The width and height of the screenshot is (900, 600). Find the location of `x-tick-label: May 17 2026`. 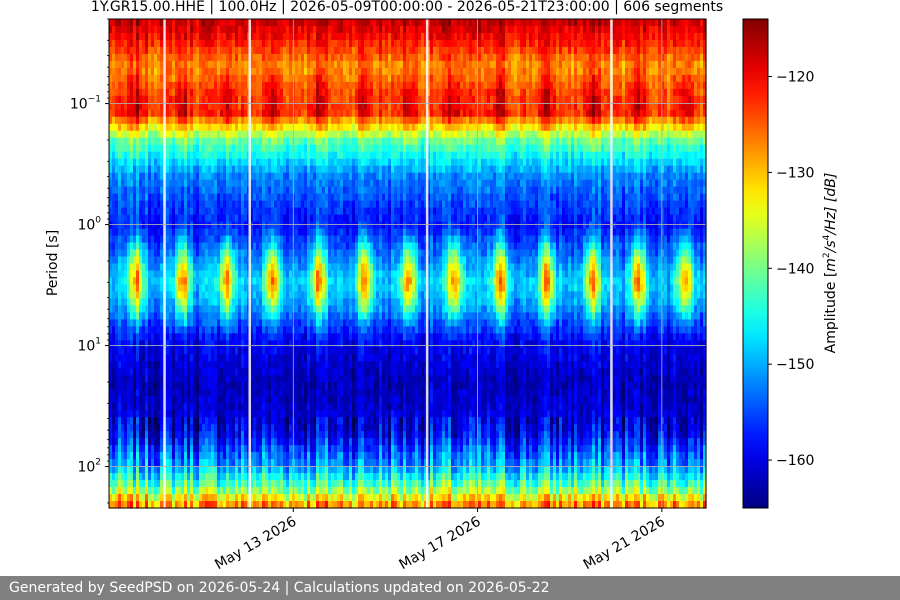

x-tick-label: May 17 2026 is located at coordinates (440, 544).